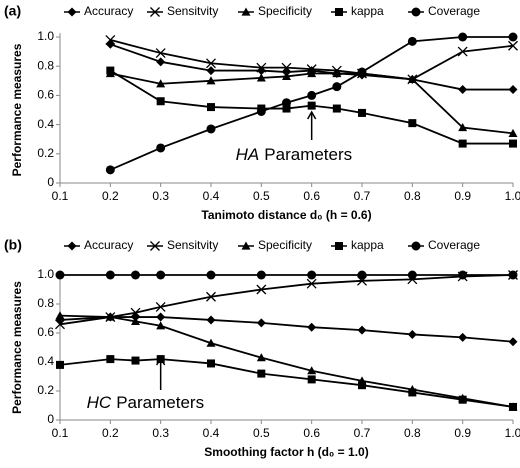 The height and width of the screenshot is (468, 520). Describe the element at coordinates (362, 433) in the screenshot. I see `x-tick-label: 0.7` at that location.